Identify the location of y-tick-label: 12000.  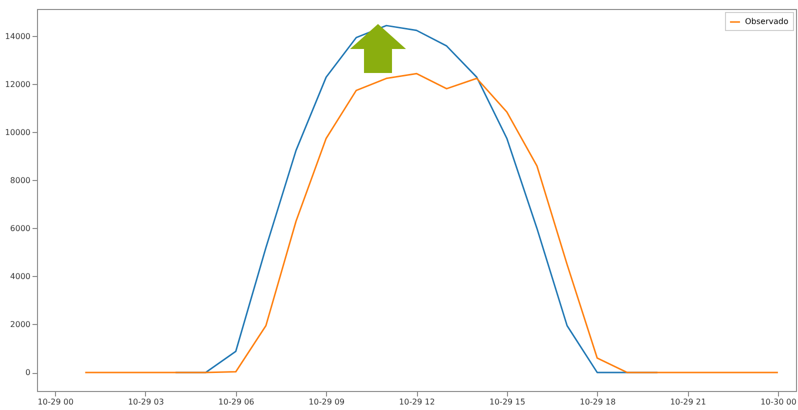
(17, 84).